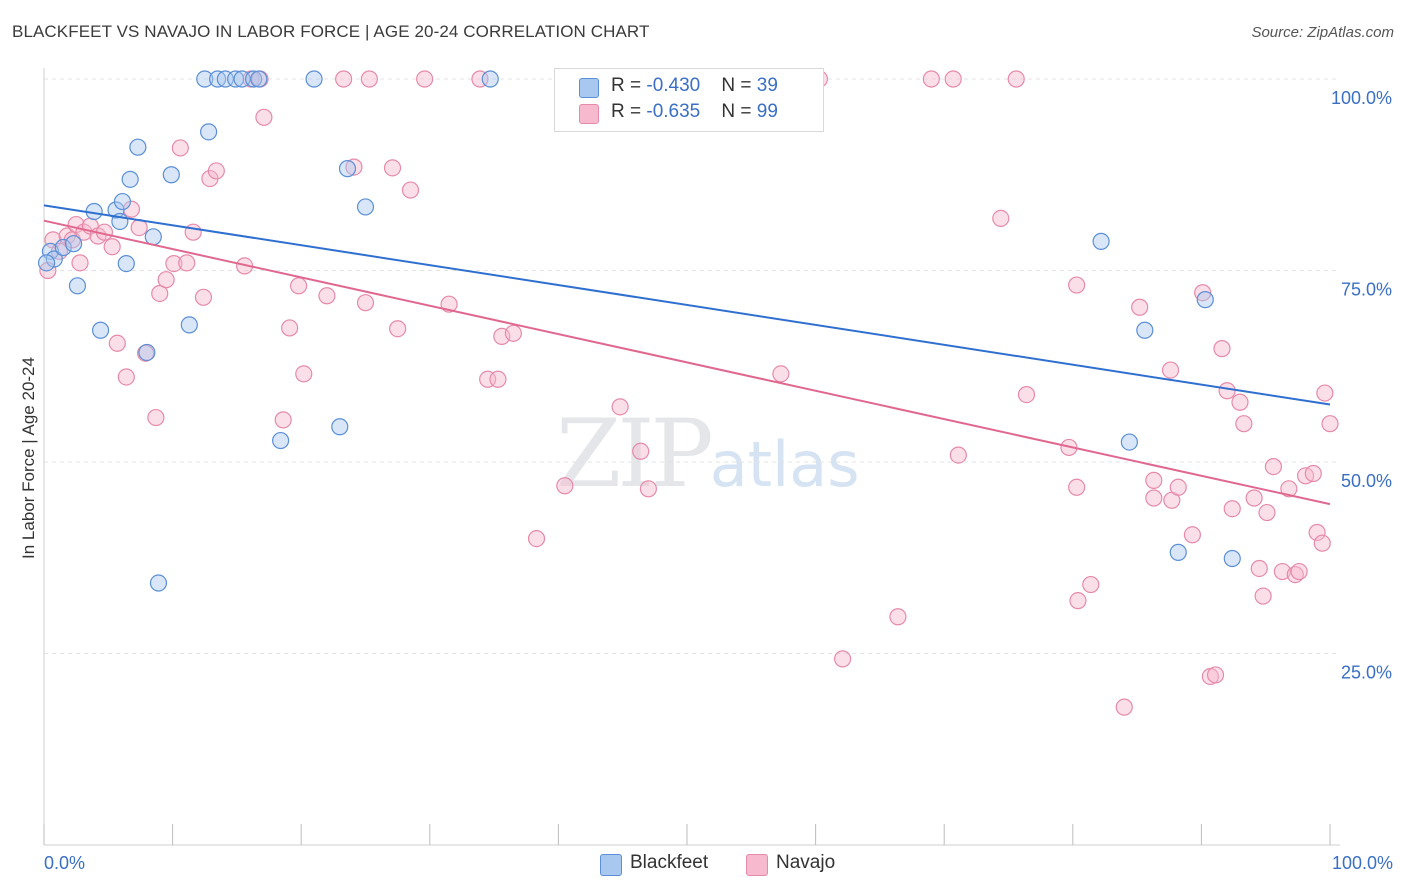  Describe the element at coordinates (1361, 98) in the screenshot. I see `y-tick-label: 100.0%` at that location.